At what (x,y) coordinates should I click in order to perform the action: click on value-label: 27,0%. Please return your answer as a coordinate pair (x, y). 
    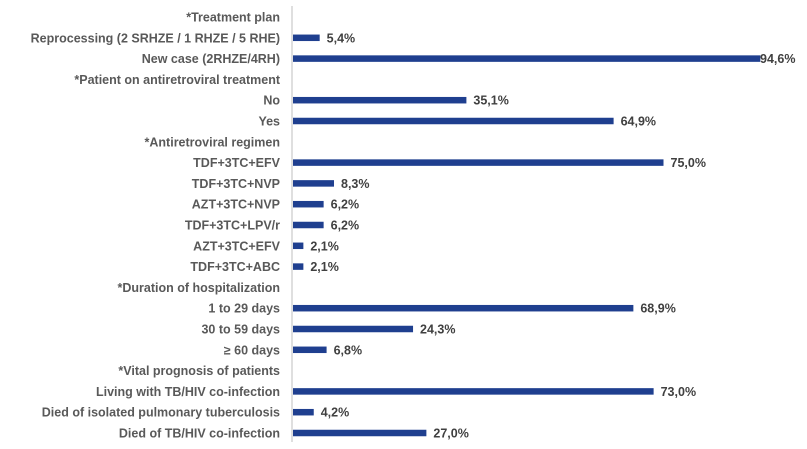
    Looking at the image, I should click on (450, 434).